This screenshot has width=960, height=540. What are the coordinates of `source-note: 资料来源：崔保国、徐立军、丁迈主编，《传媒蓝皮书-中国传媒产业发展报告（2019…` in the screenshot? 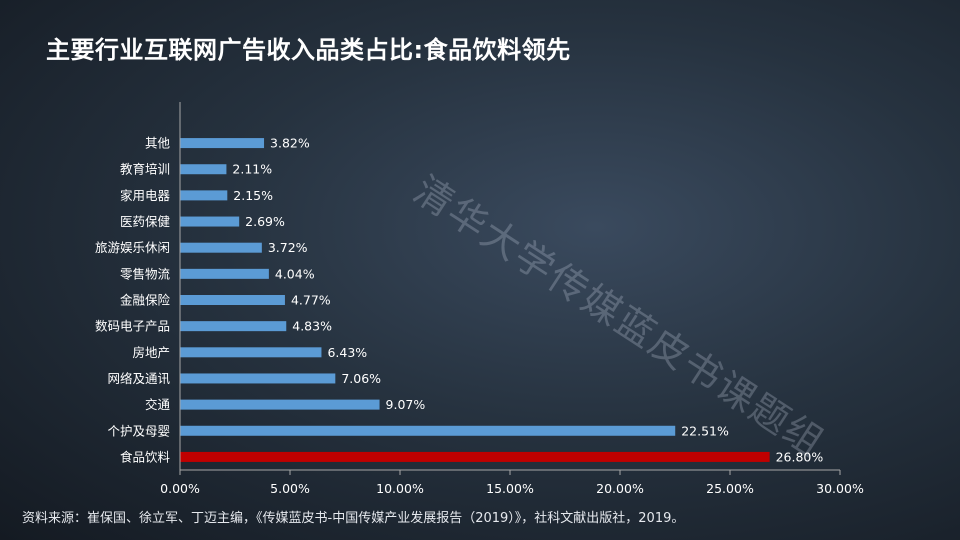 It's located at (353, 518).